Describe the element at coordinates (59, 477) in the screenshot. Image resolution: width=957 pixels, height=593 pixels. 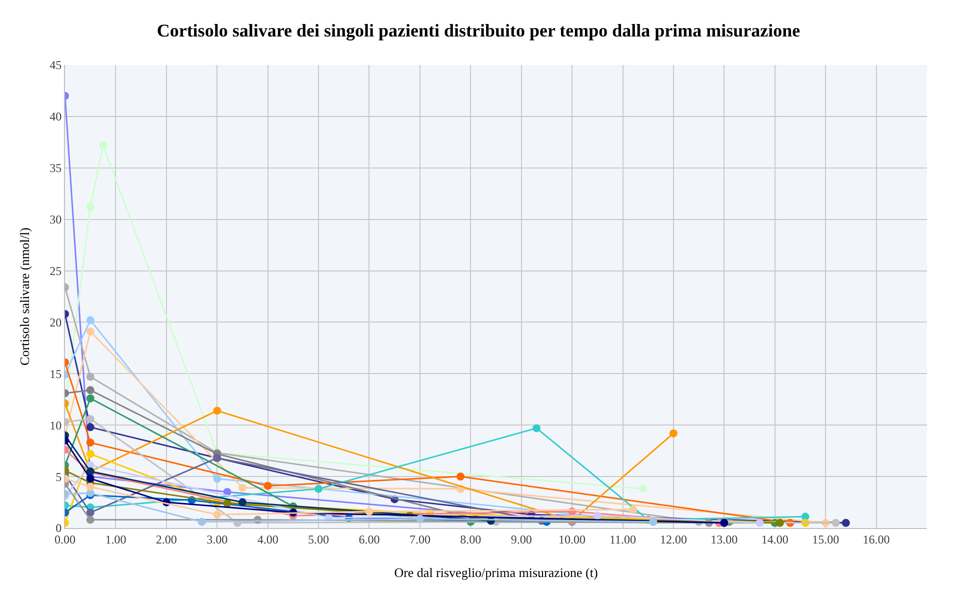
I see `y-tick-label: 5` at that location.